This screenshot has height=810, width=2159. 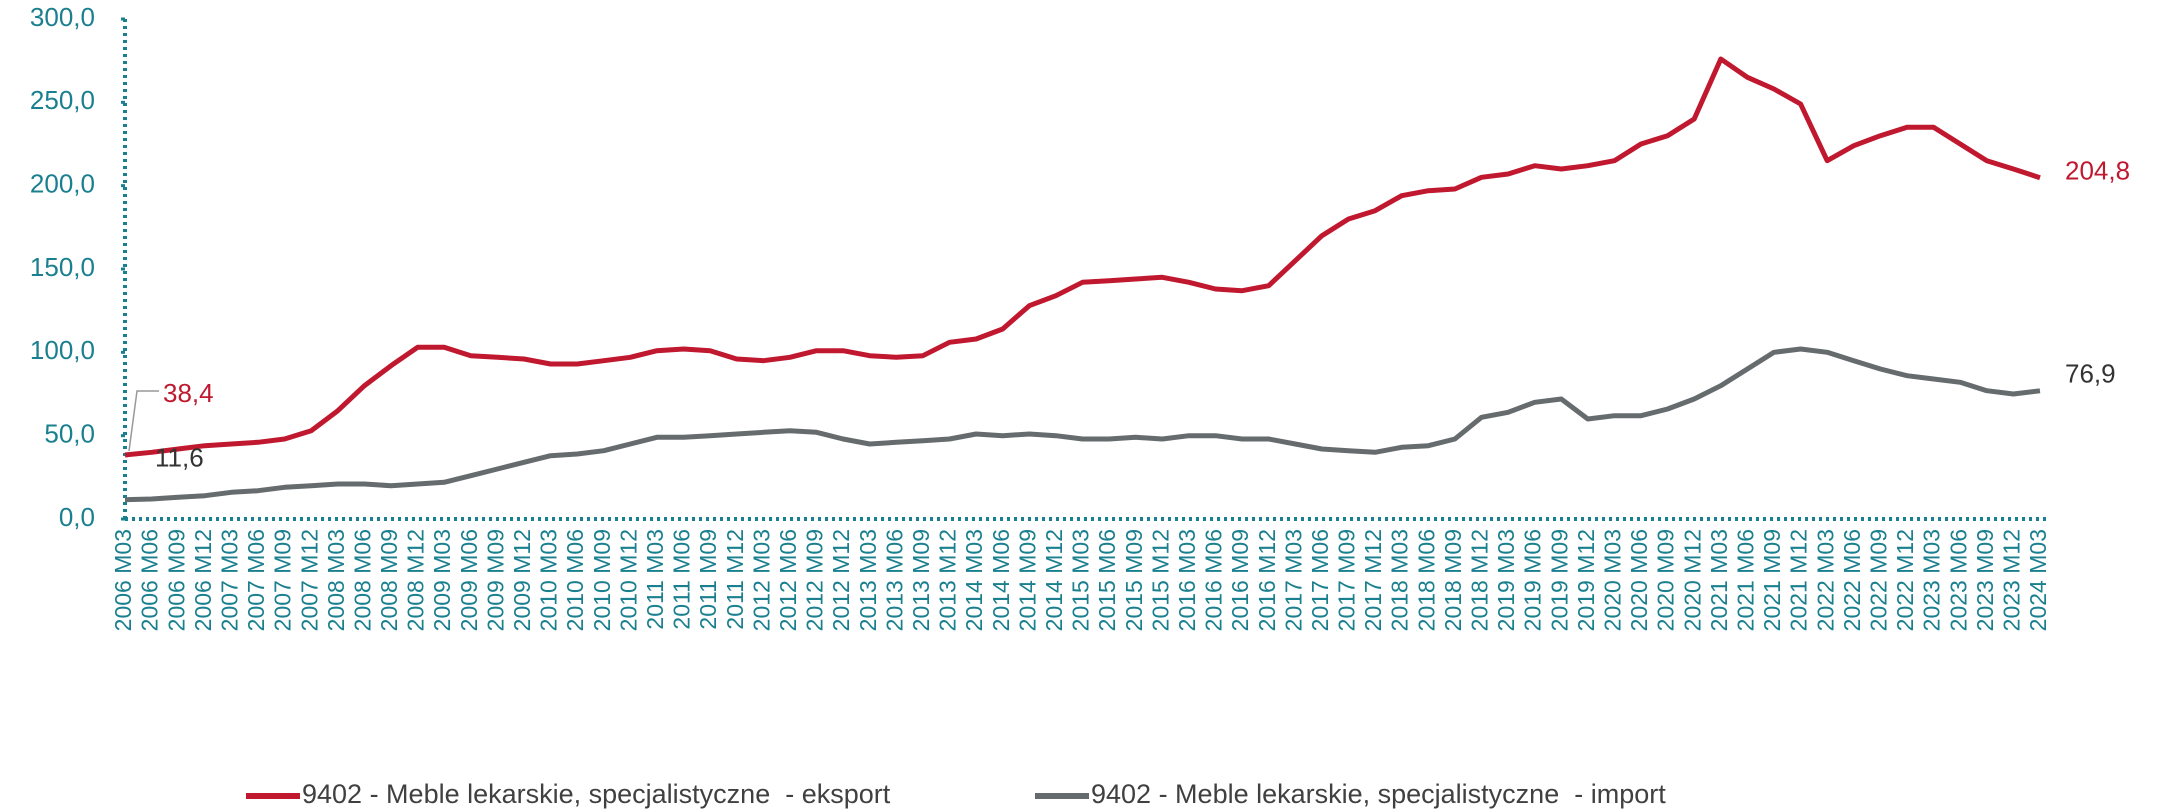 I want to click on data-label: 11,6, so click(x=179, y=458).